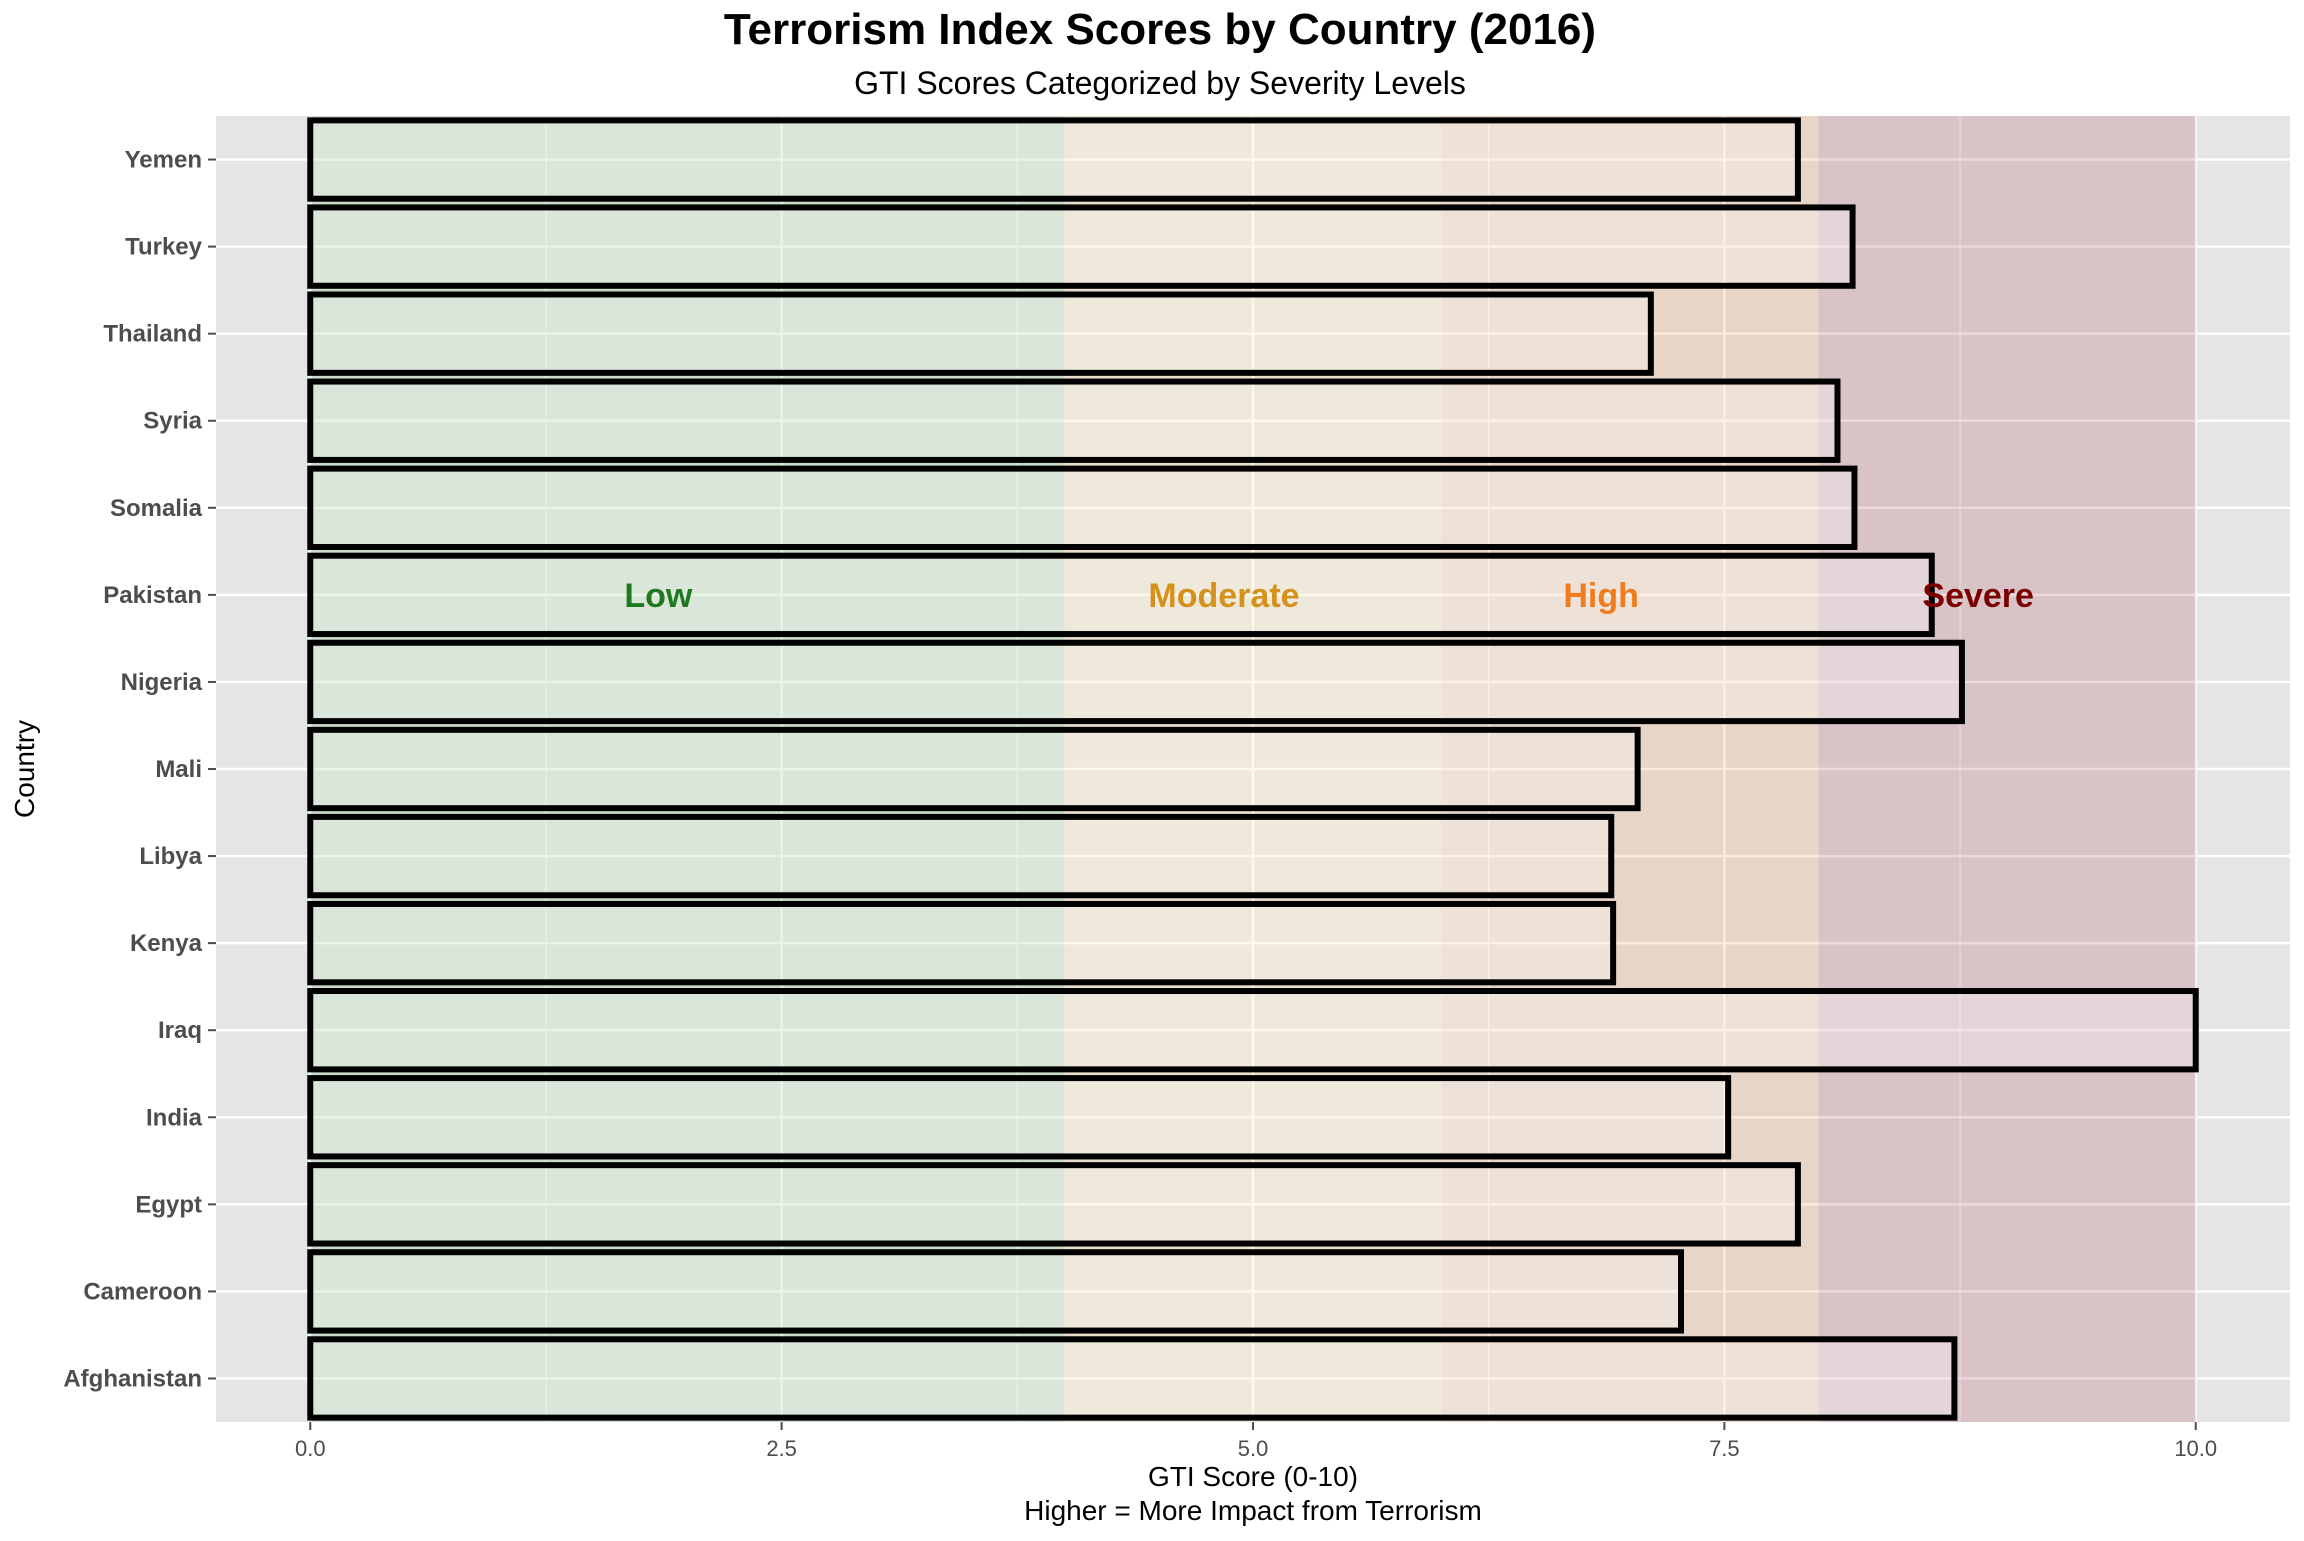  Describe the element at coordinates (132, 1378) in the screenshot. I see `y-tick-label: Afghanistan` at that location.